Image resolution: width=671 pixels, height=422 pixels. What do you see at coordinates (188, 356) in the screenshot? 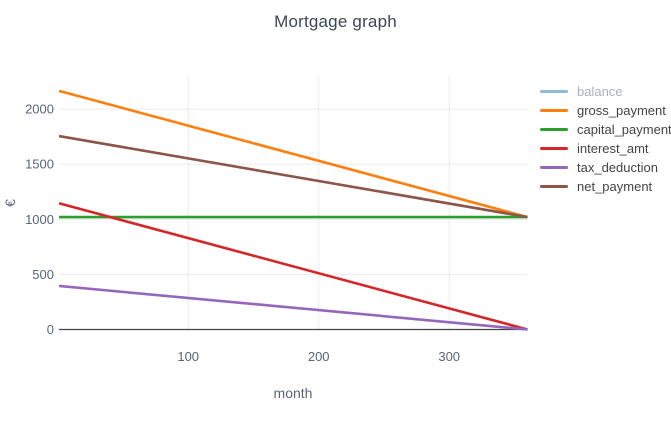
I see `x-tick-label: 100` at bounding box center [188, 356].